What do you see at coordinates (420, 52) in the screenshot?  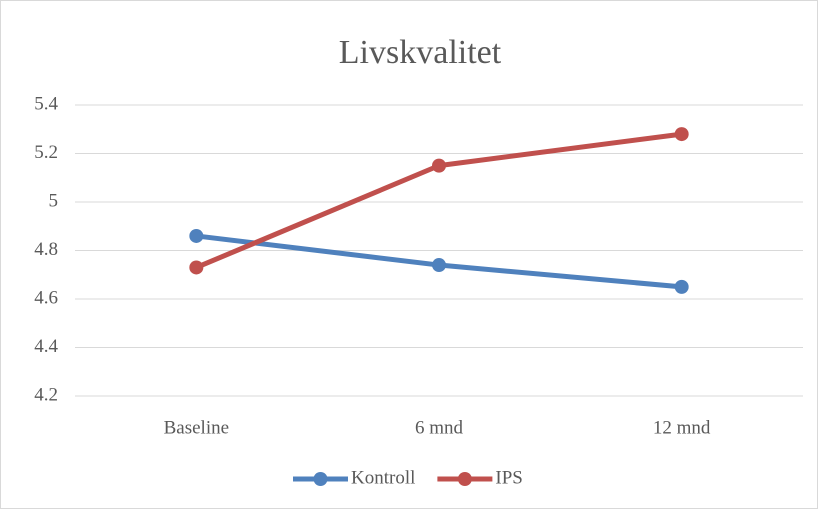 I see `chart-title: Livskvalitet` at bounding box center [420, 52].